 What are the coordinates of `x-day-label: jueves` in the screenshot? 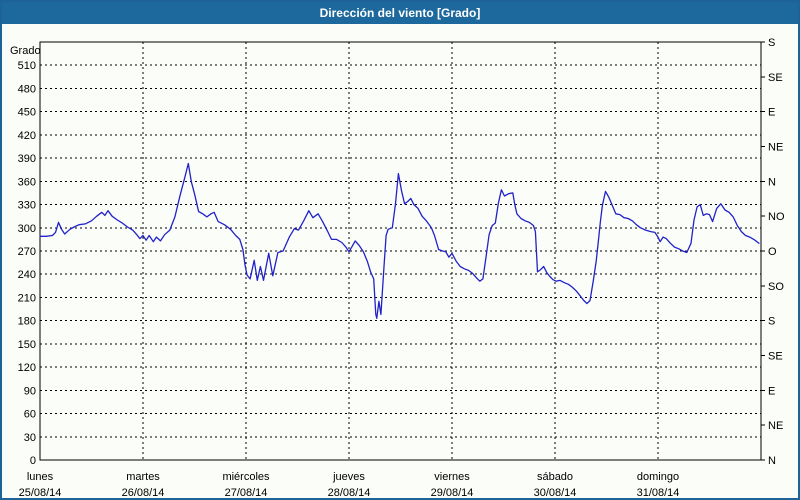 It's located at (348, 477).